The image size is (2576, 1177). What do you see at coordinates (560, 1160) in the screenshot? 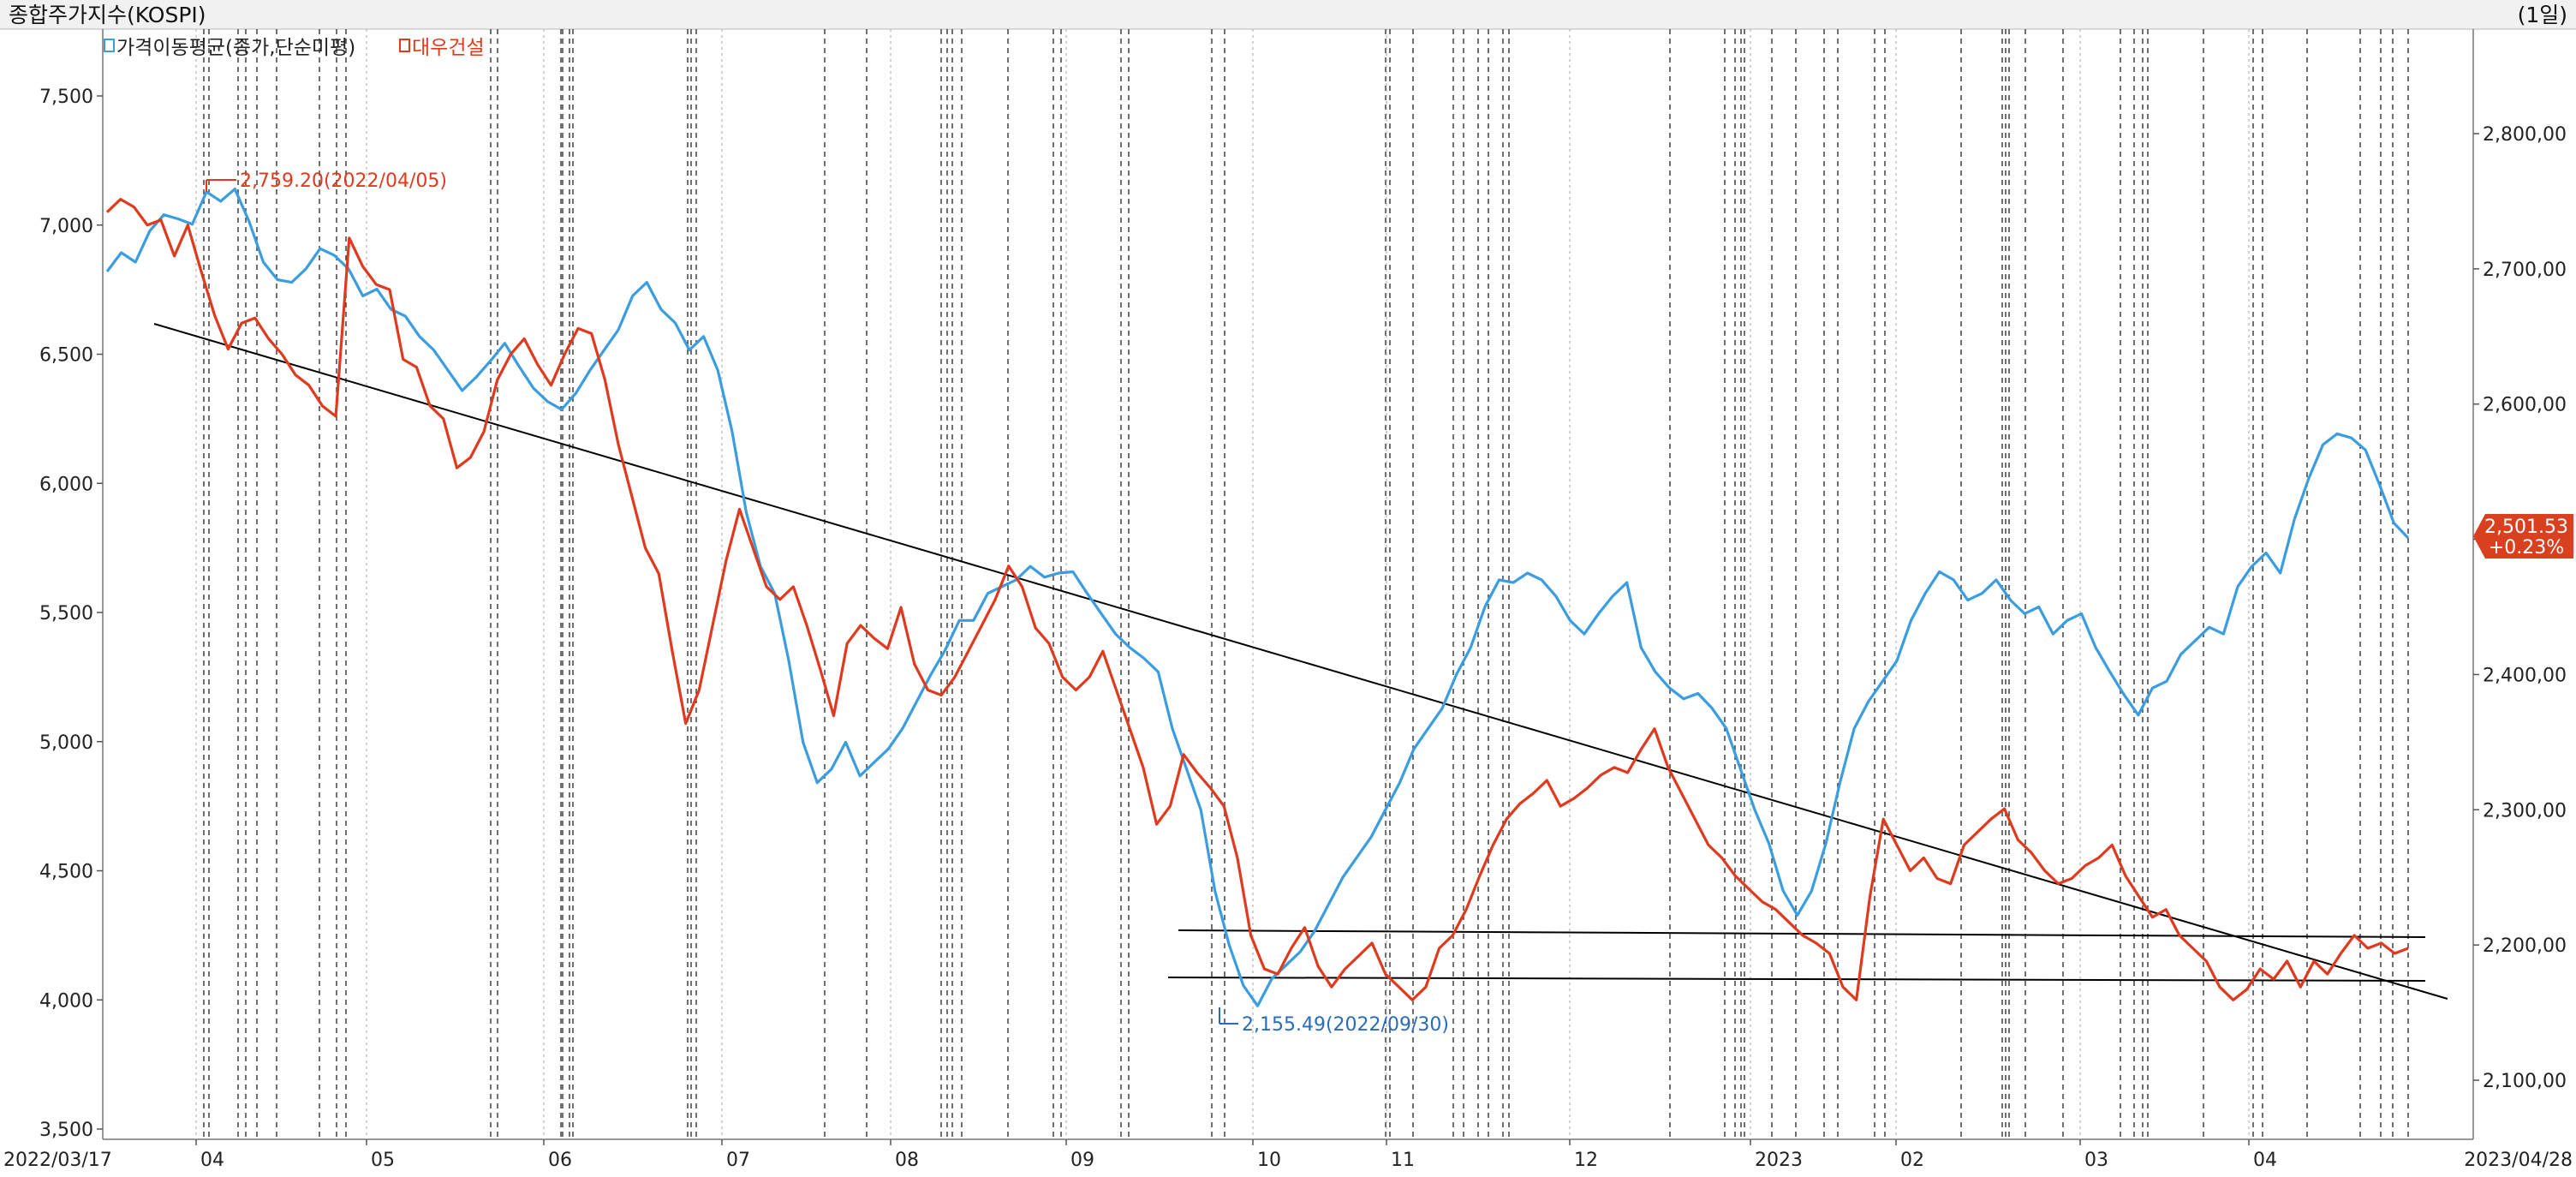
I see `x-tick-label: 06` at bounding box center [560, 1160].